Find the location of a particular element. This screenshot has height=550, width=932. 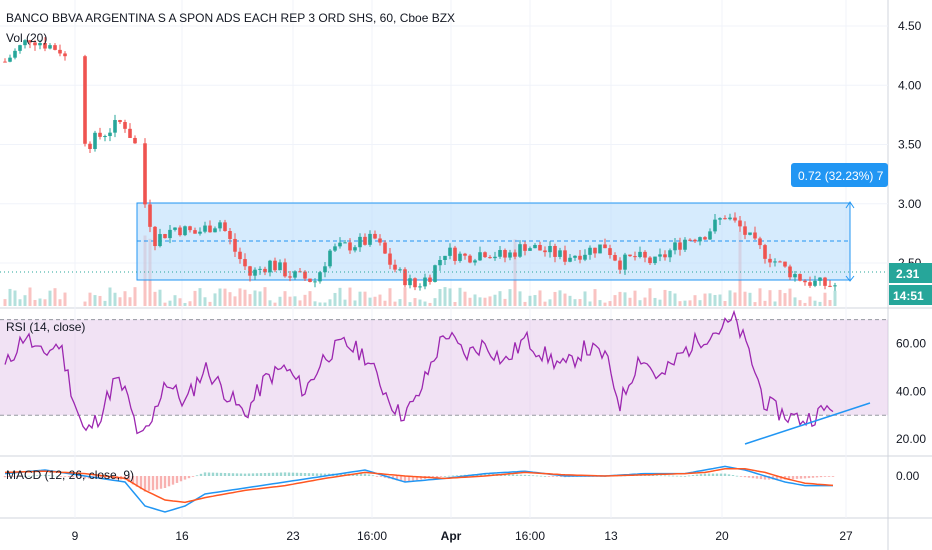

price-axis: 4.504.003.503.002.50 is located at coordinates (910, 144).